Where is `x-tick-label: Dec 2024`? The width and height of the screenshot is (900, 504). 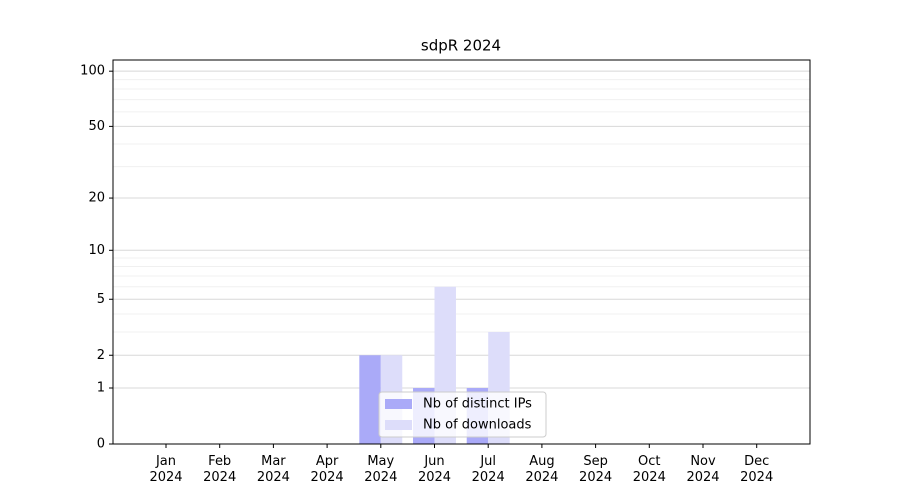 x-tick-label: Dec 2024 is located at coordinates (756, 469).